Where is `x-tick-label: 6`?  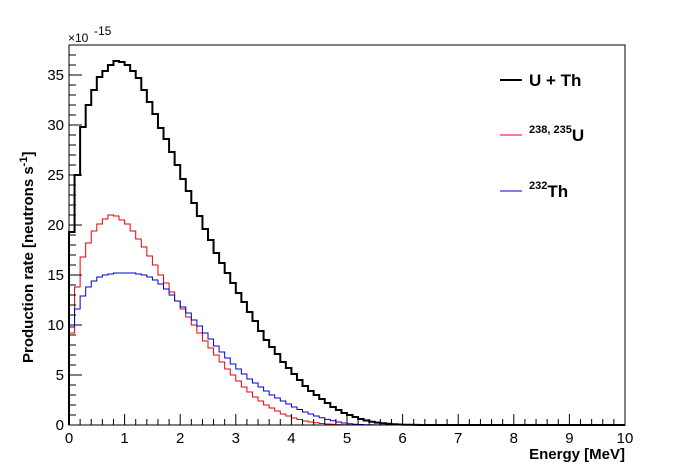 x-tick-label: 6 is located at coordinates (402, 438).